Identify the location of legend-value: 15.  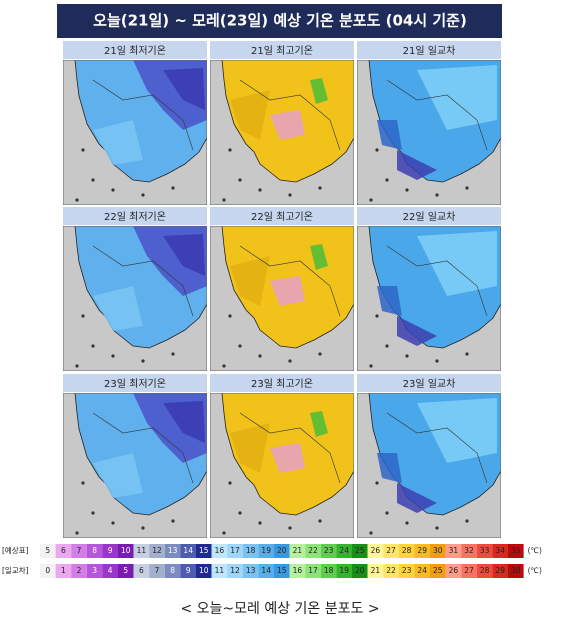
(204, 550).